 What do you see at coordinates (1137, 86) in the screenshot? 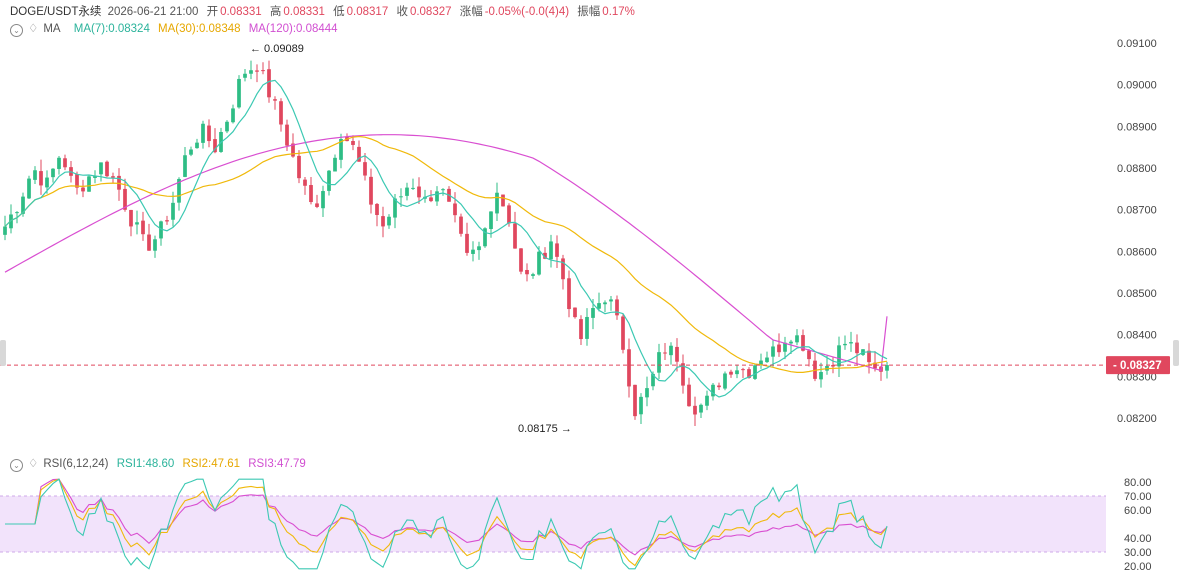
I see `price-axis-tick: 0.09000` at bounding box center [1137, 86].